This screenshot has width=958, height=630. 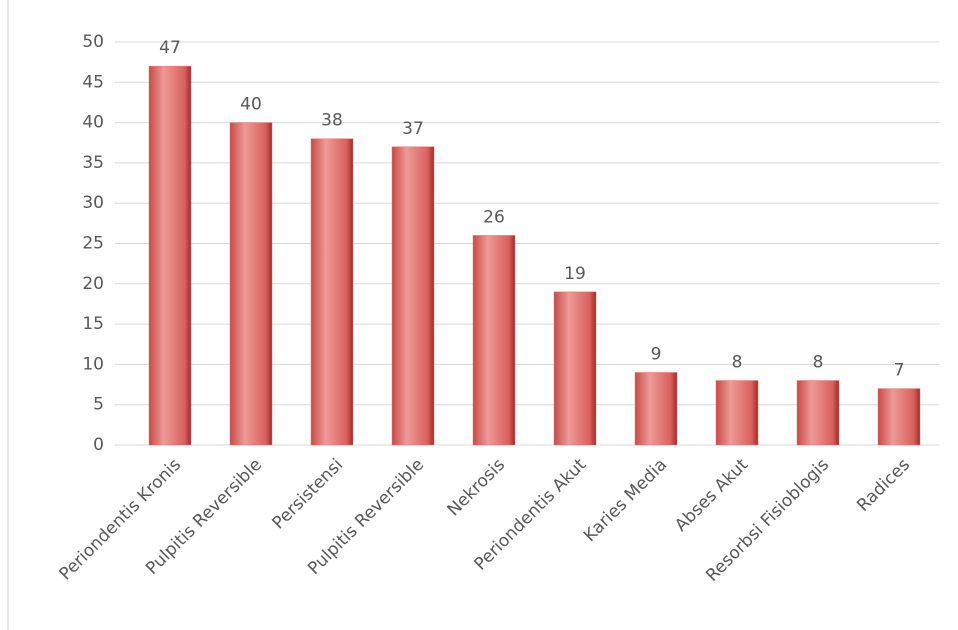 What do you see at coordinates (332, 121) in the screenshot?
I see `data-label: 38` at bounding box center [332, 121].